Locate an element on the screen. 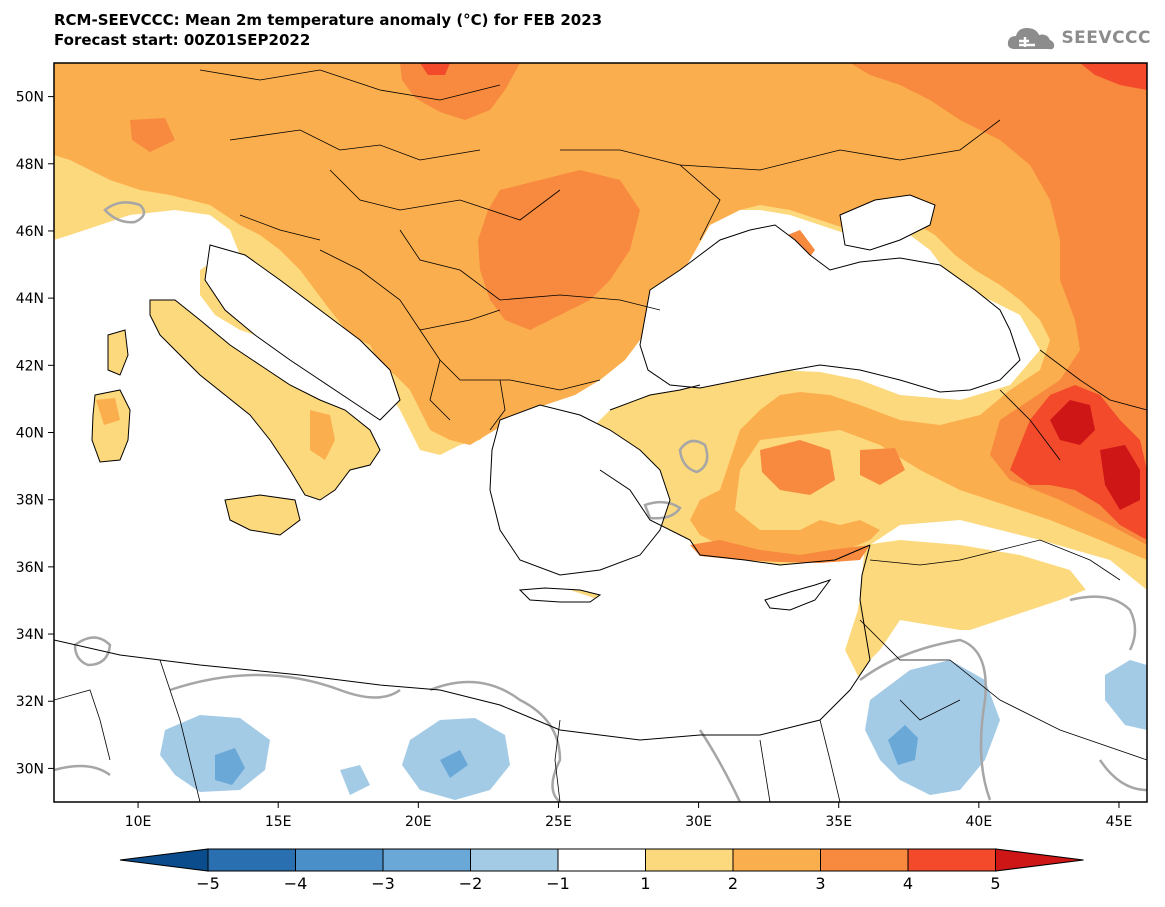  latitude-axis: 50N 48N 46N 44N 42N 40N 38N 36N 34N 32N 30N is located at coordinates (35, 433).